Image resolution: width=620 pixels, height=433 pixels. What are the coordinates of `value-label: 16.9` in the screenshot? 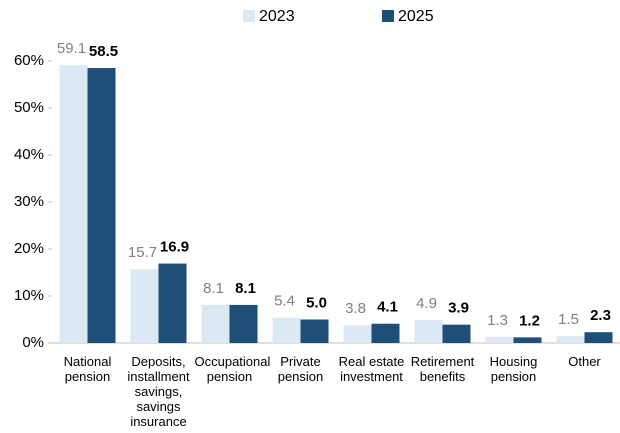 It's located at (174, 247).